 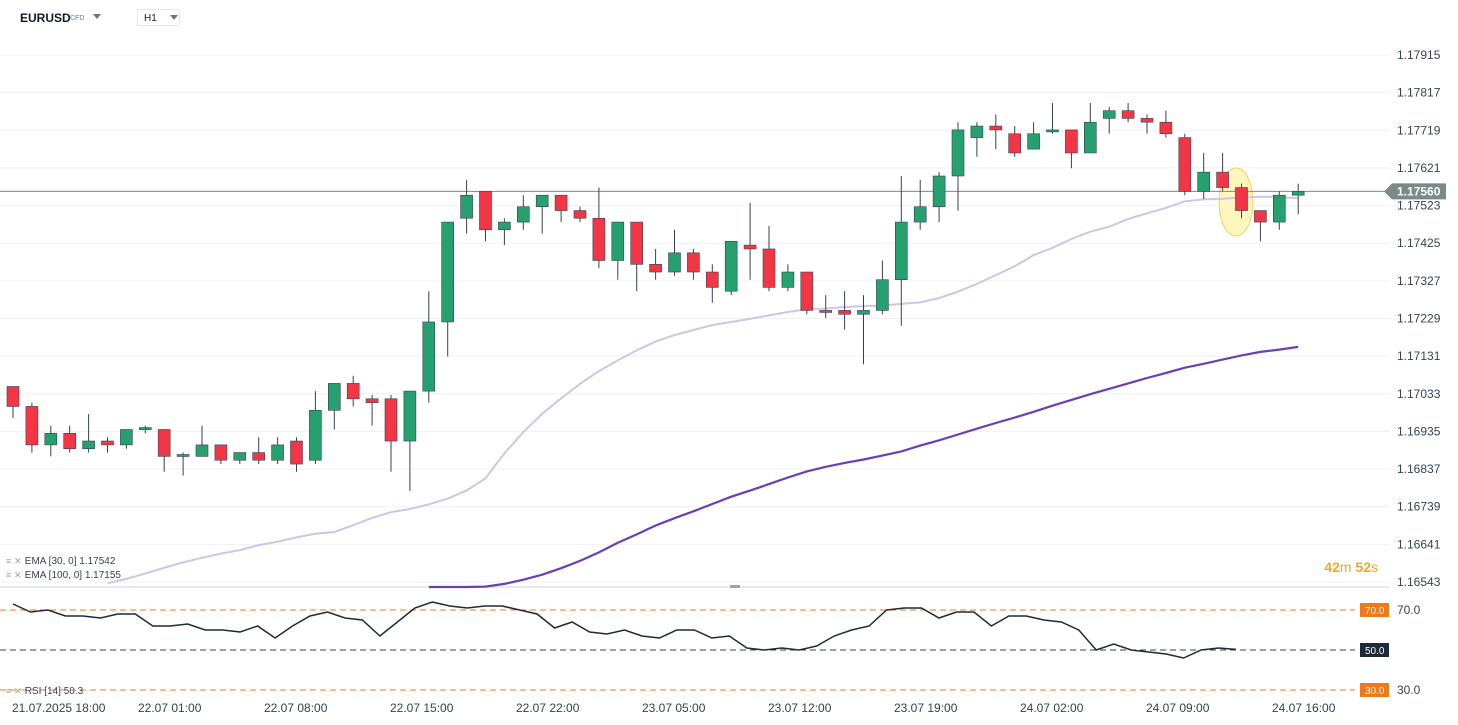 What do you see at coordinates (63, 575) in the screenshot?
I see `ema100-legend: ≡ ✕ EMA [100, 0] 1.17155` at bounding box center [63, 575].